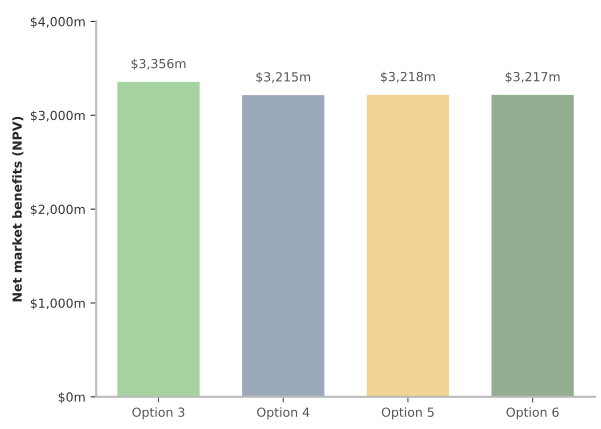  I want to click on x-tick-label: Option 3, so click(158, 413).